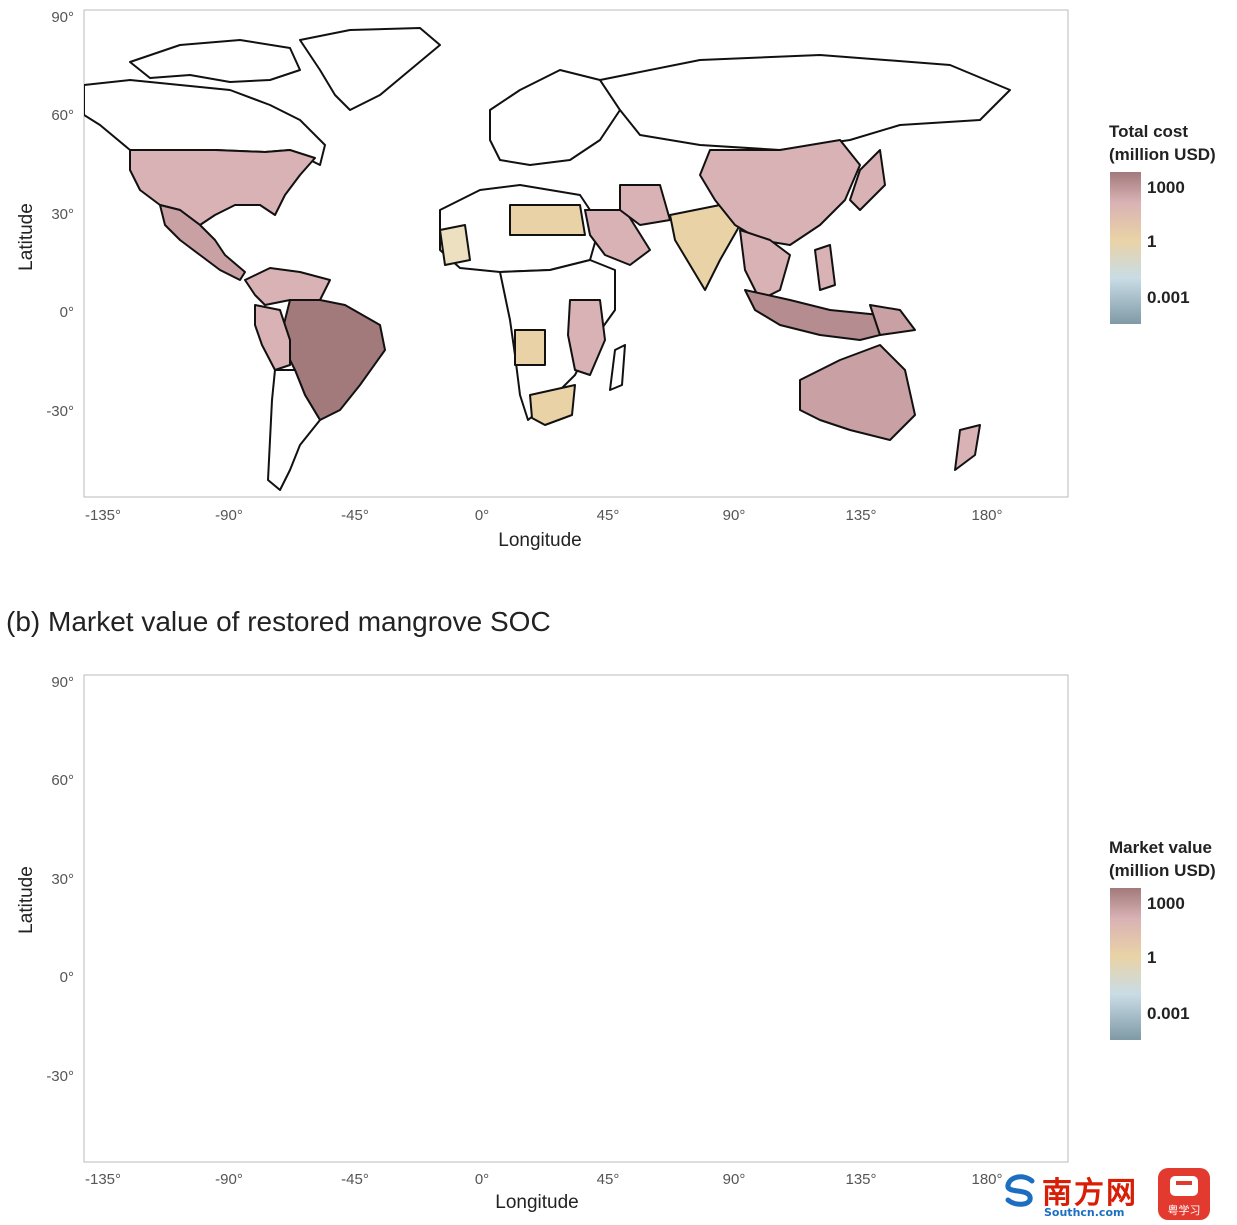 This screenshot has width=1237, height=1225. I want to click on watermark: 南方网 Southcn.com 粤学习, so click(1118, 1195).